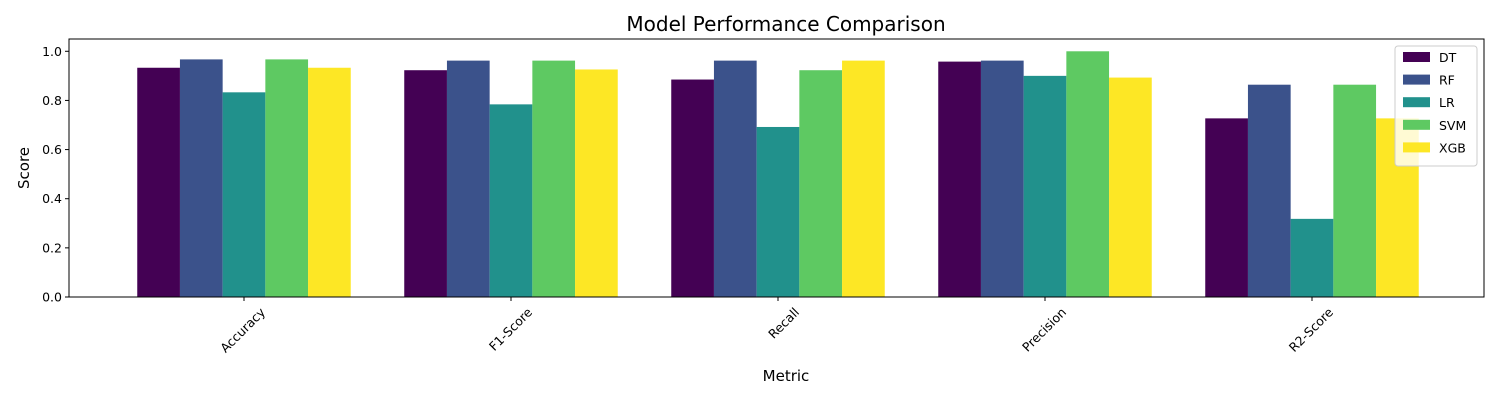 This screenshot has width=1500, height=400. Describe the element at coordinates (1416, 57) in the screenshot. I see `legend-swatch-dt` at that location.